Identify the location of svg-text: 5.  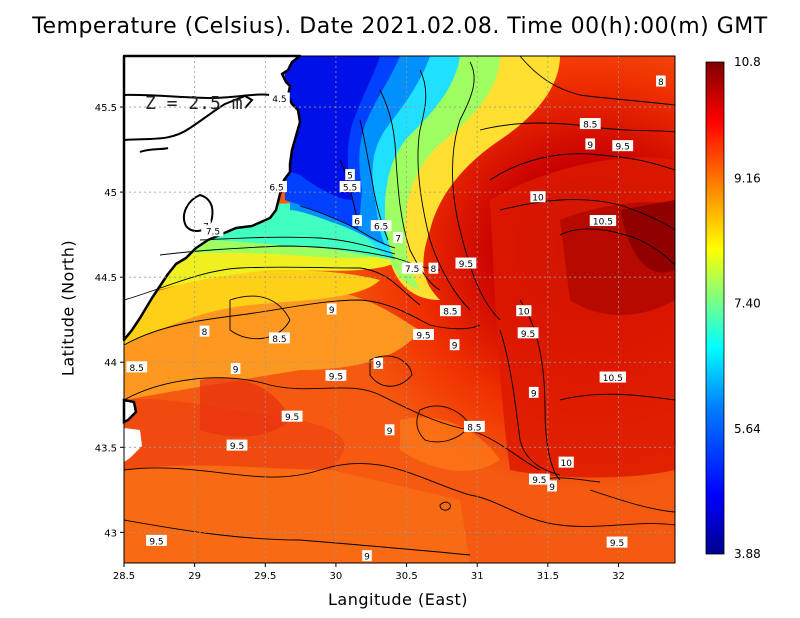
(350, 177).